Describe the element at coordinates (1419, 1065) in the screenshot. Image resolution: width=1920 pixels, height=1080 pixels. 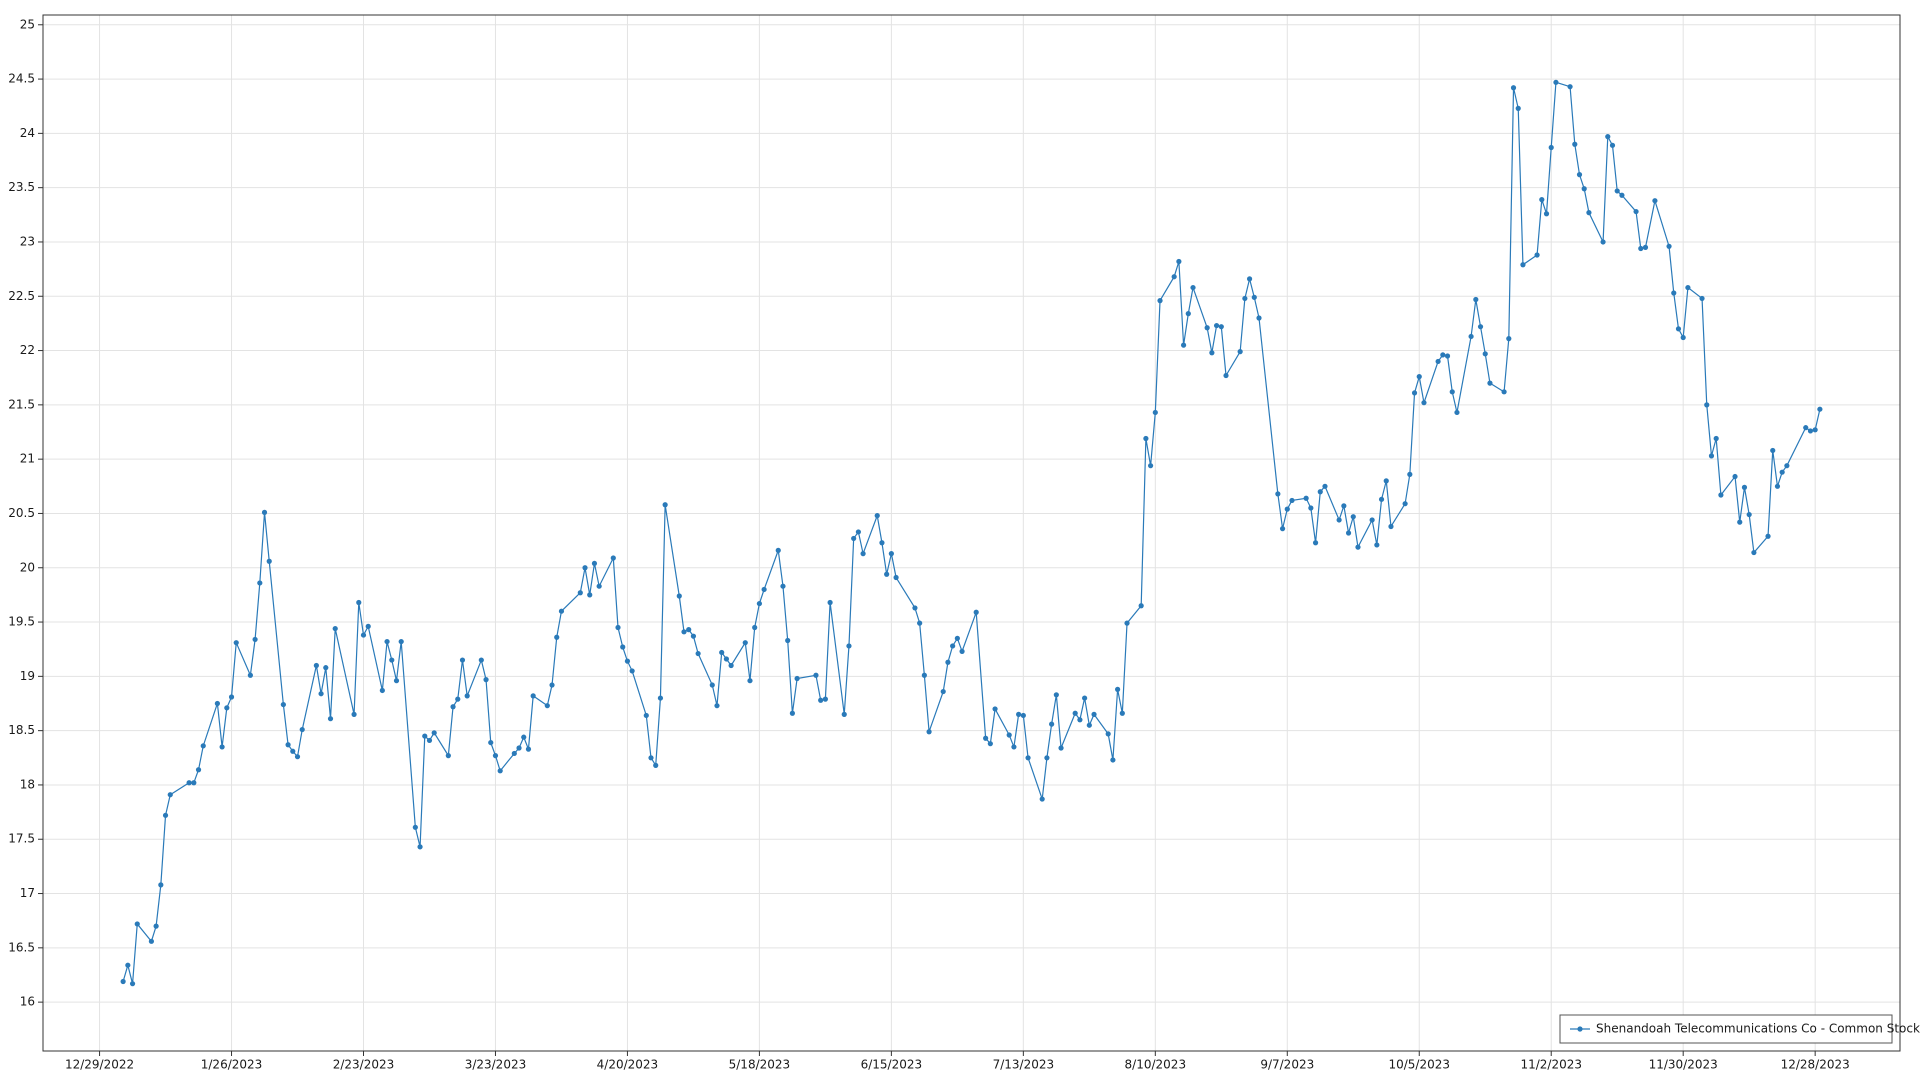
I see `x-tick-label: 10/5/2023` at that location.